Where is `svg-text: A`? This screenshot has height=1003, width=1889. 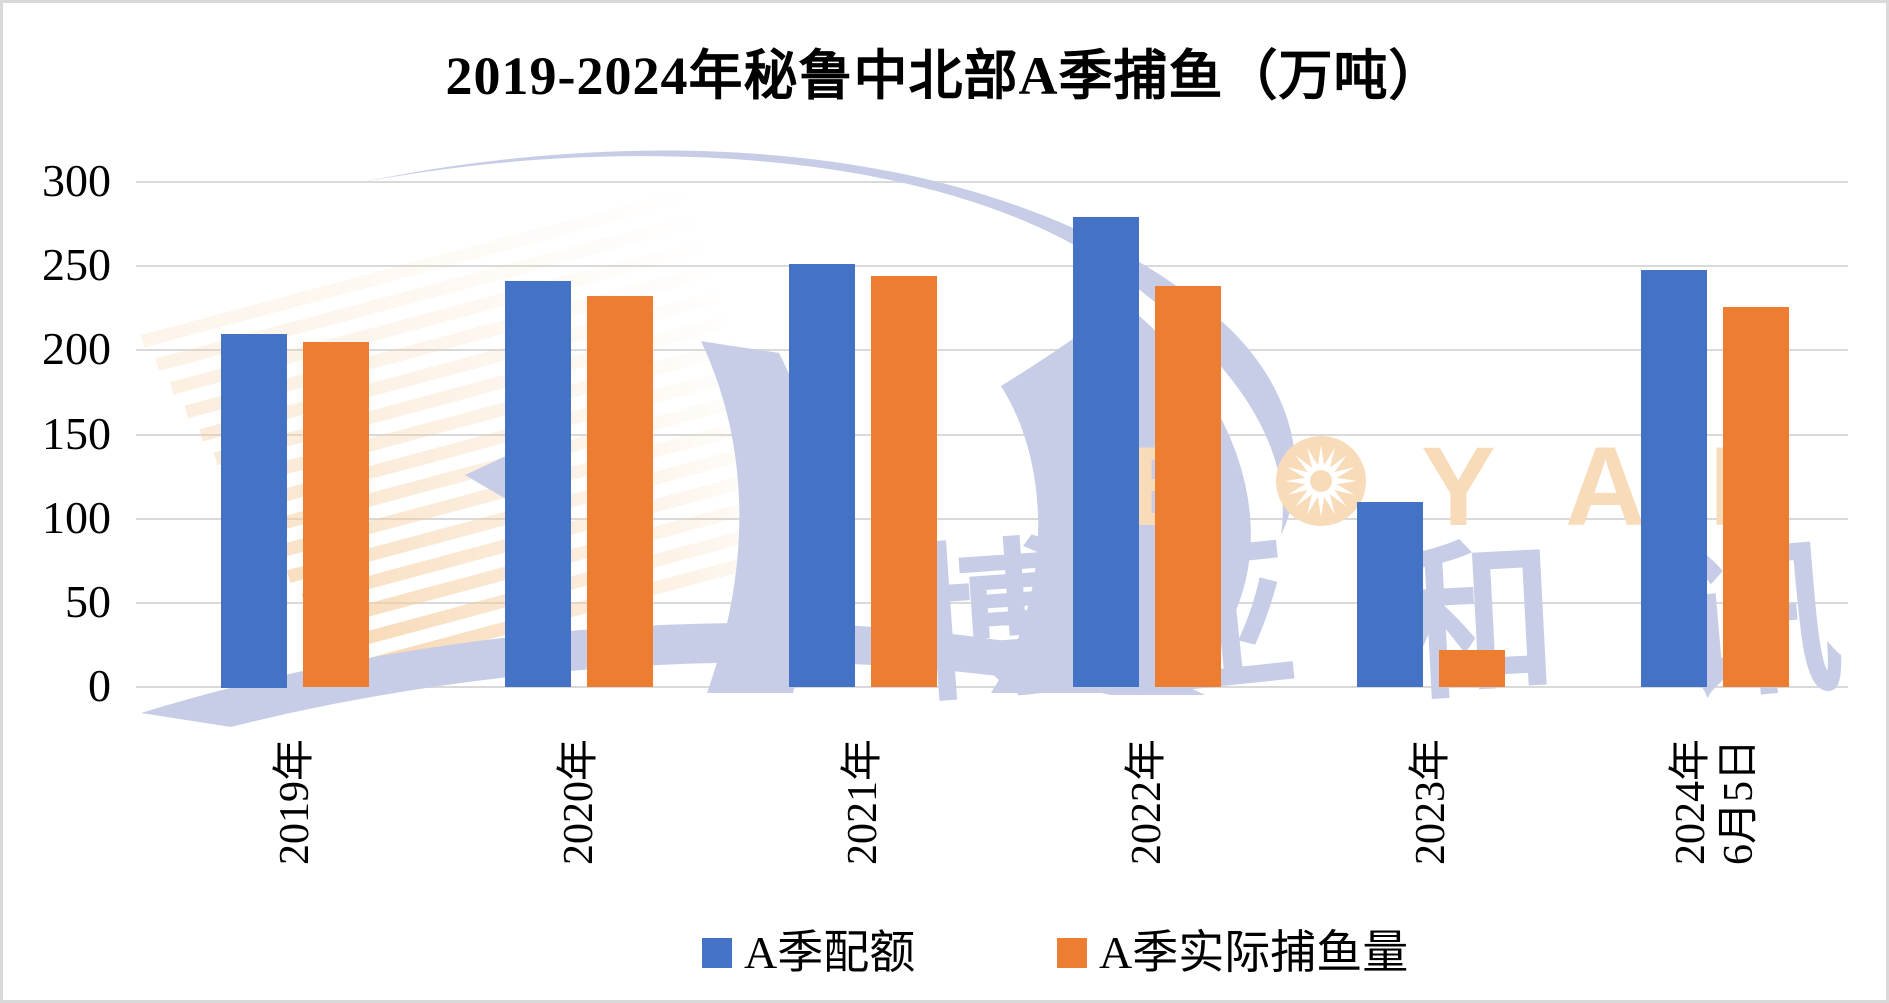
svg-text: A is located at coordinates (1605, 486).